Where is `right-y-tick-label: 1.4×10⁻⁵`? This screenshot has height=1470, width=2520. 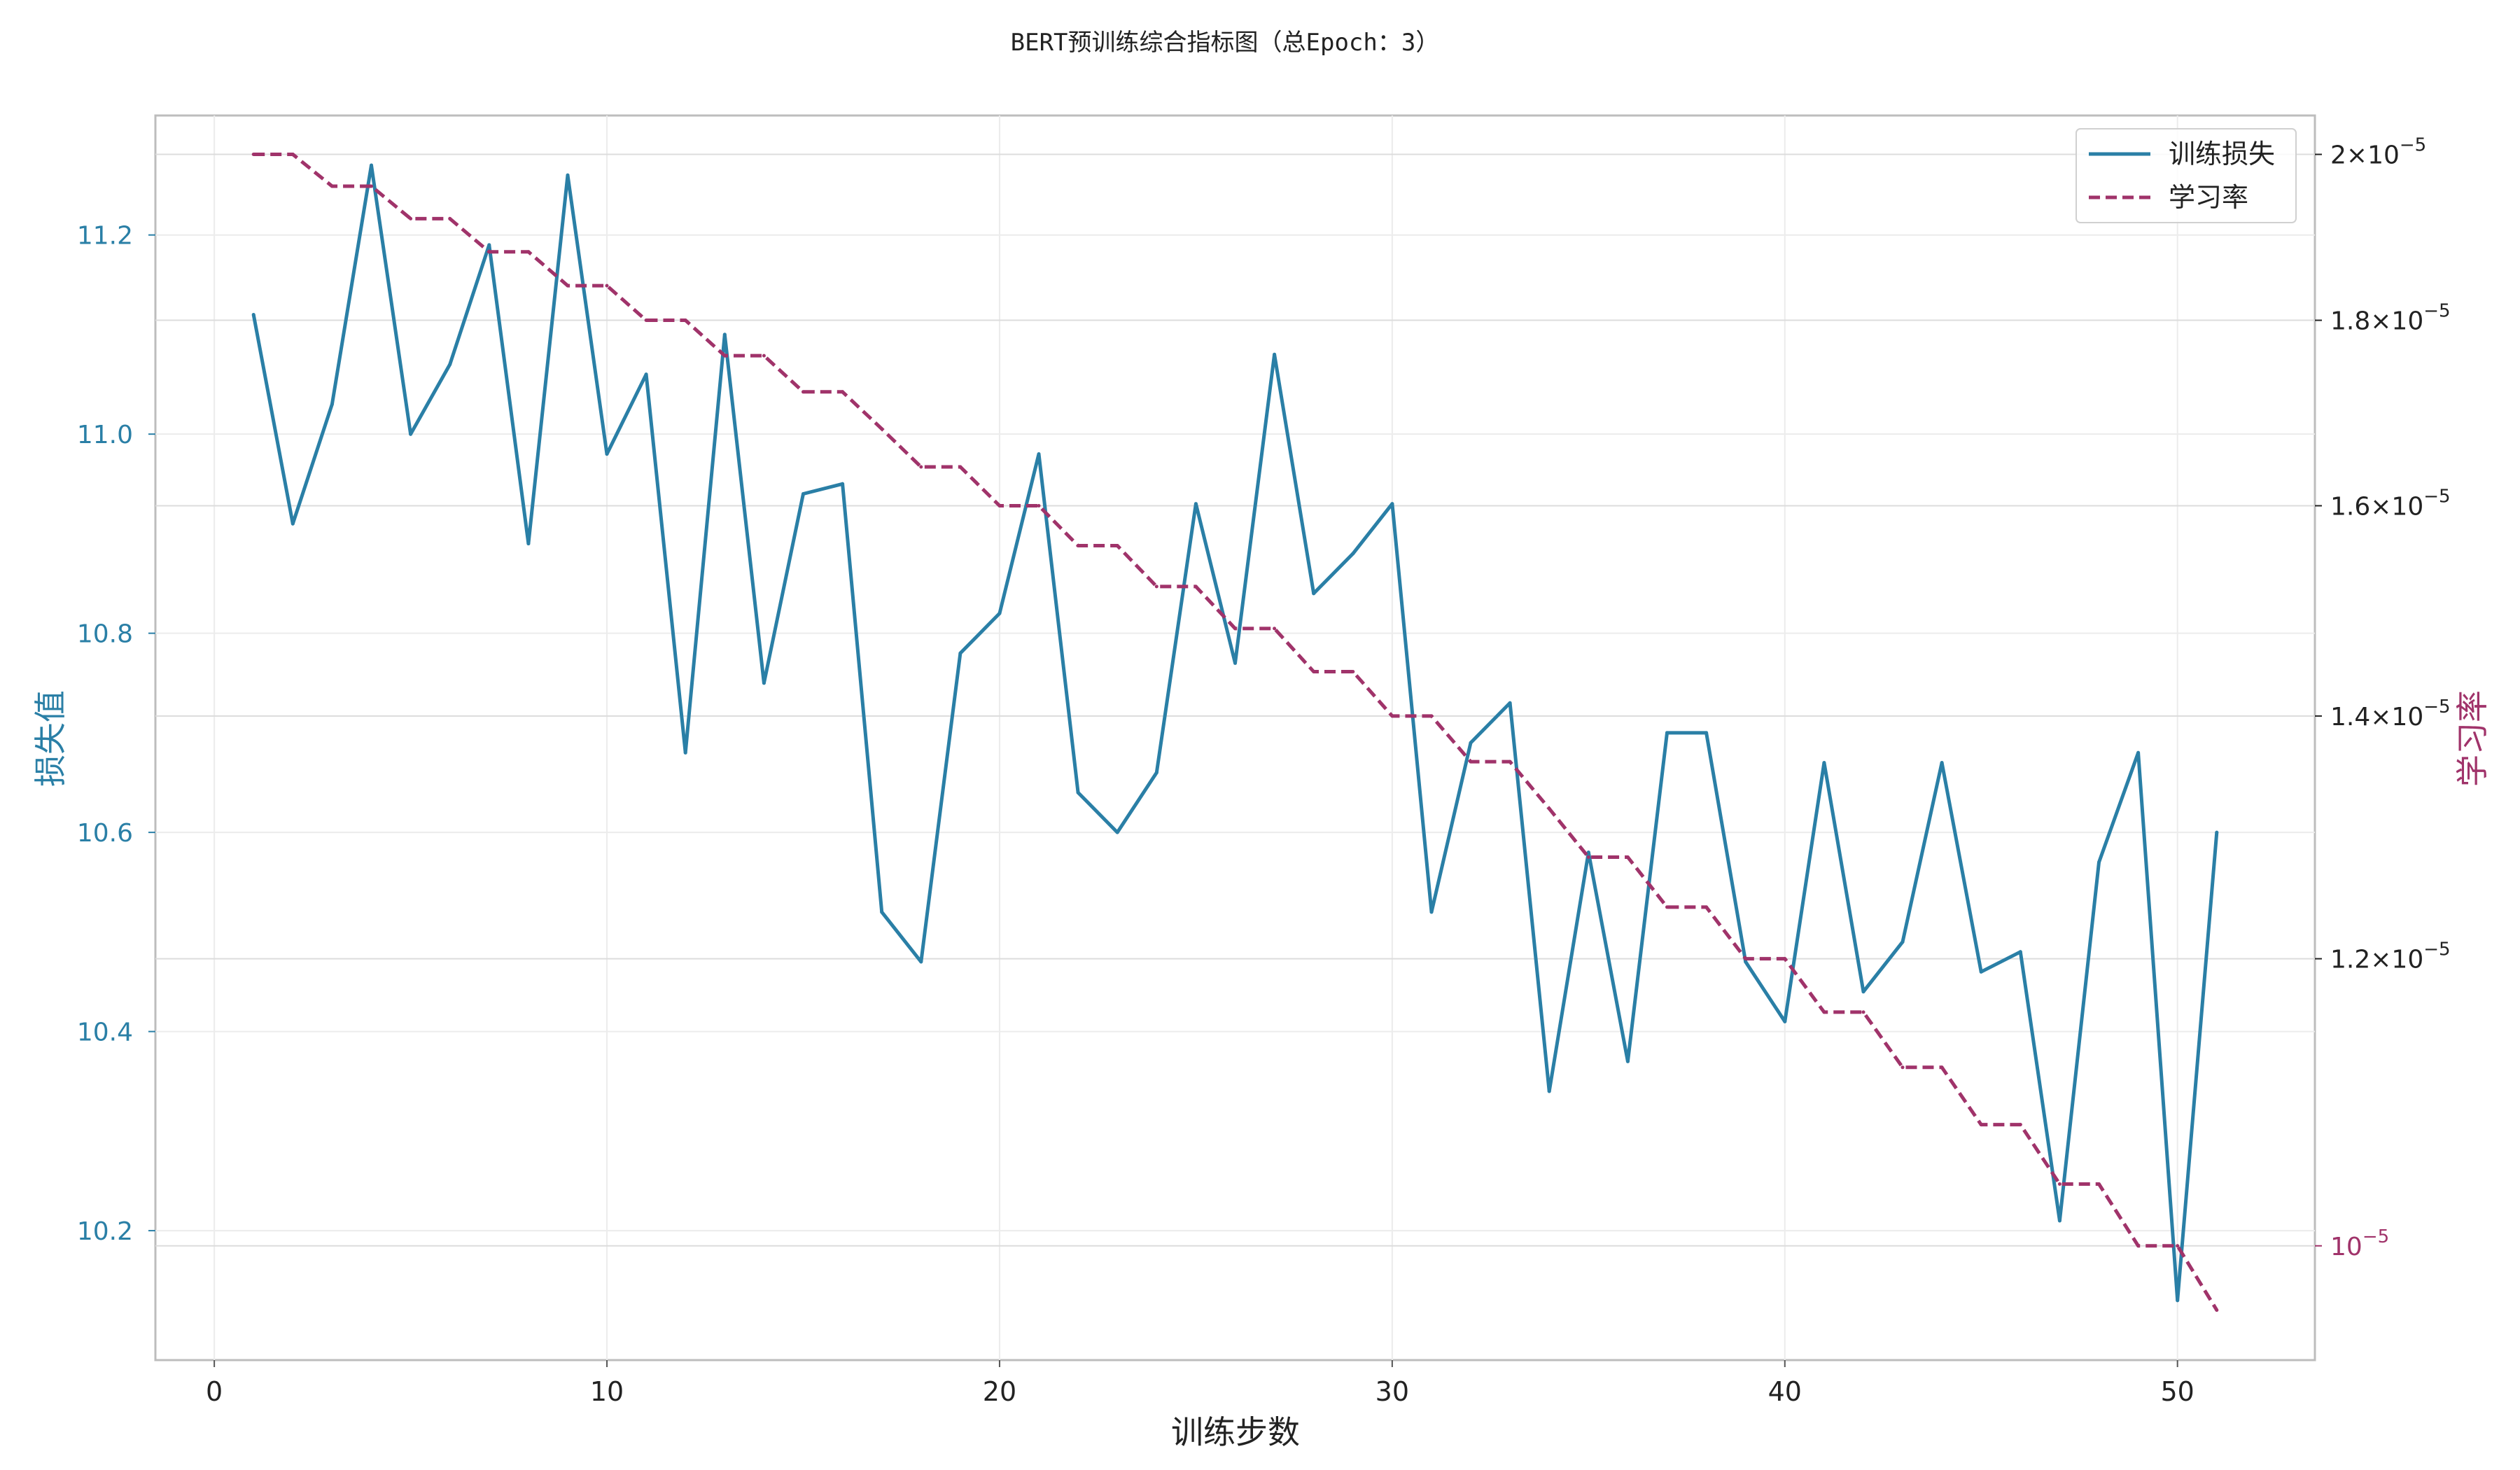
right-y-tick-label: 1.4×10⁻⁵ is located at coordinates (2390, 714).